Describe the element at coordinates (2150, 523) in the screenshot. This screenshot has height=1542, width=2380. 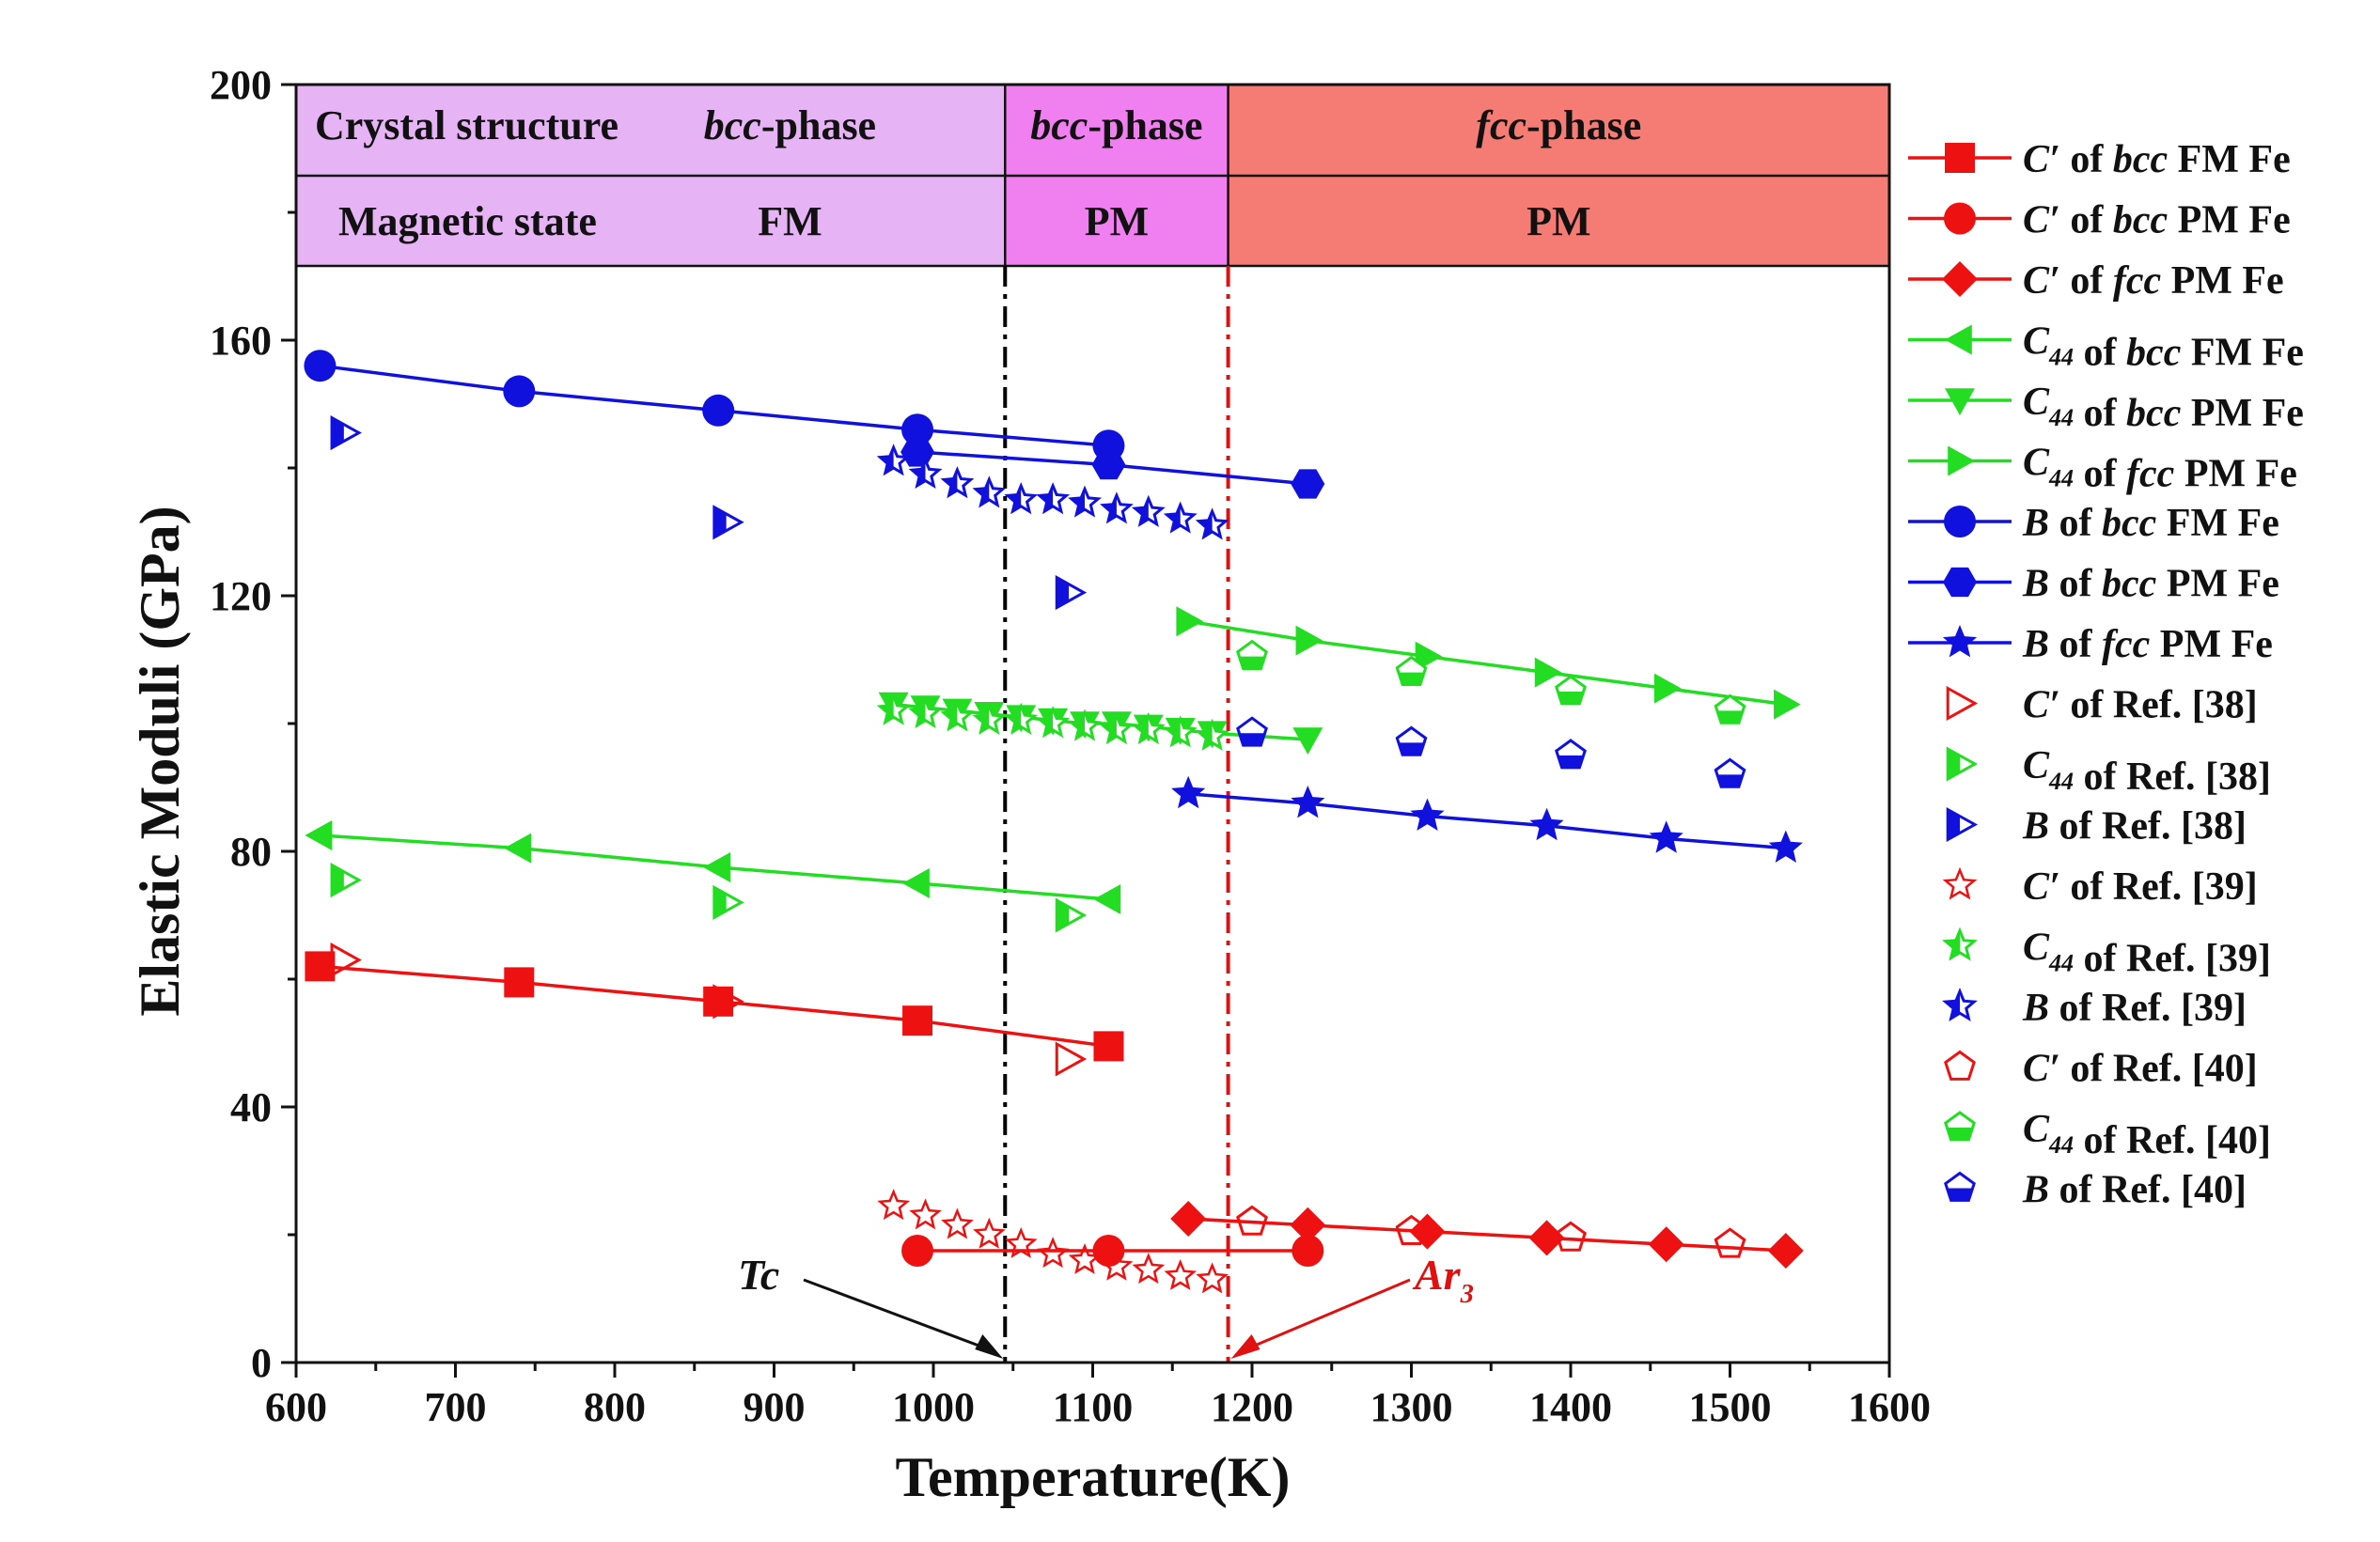
I see `legend-label: B of bcc FM Fe` at that location.